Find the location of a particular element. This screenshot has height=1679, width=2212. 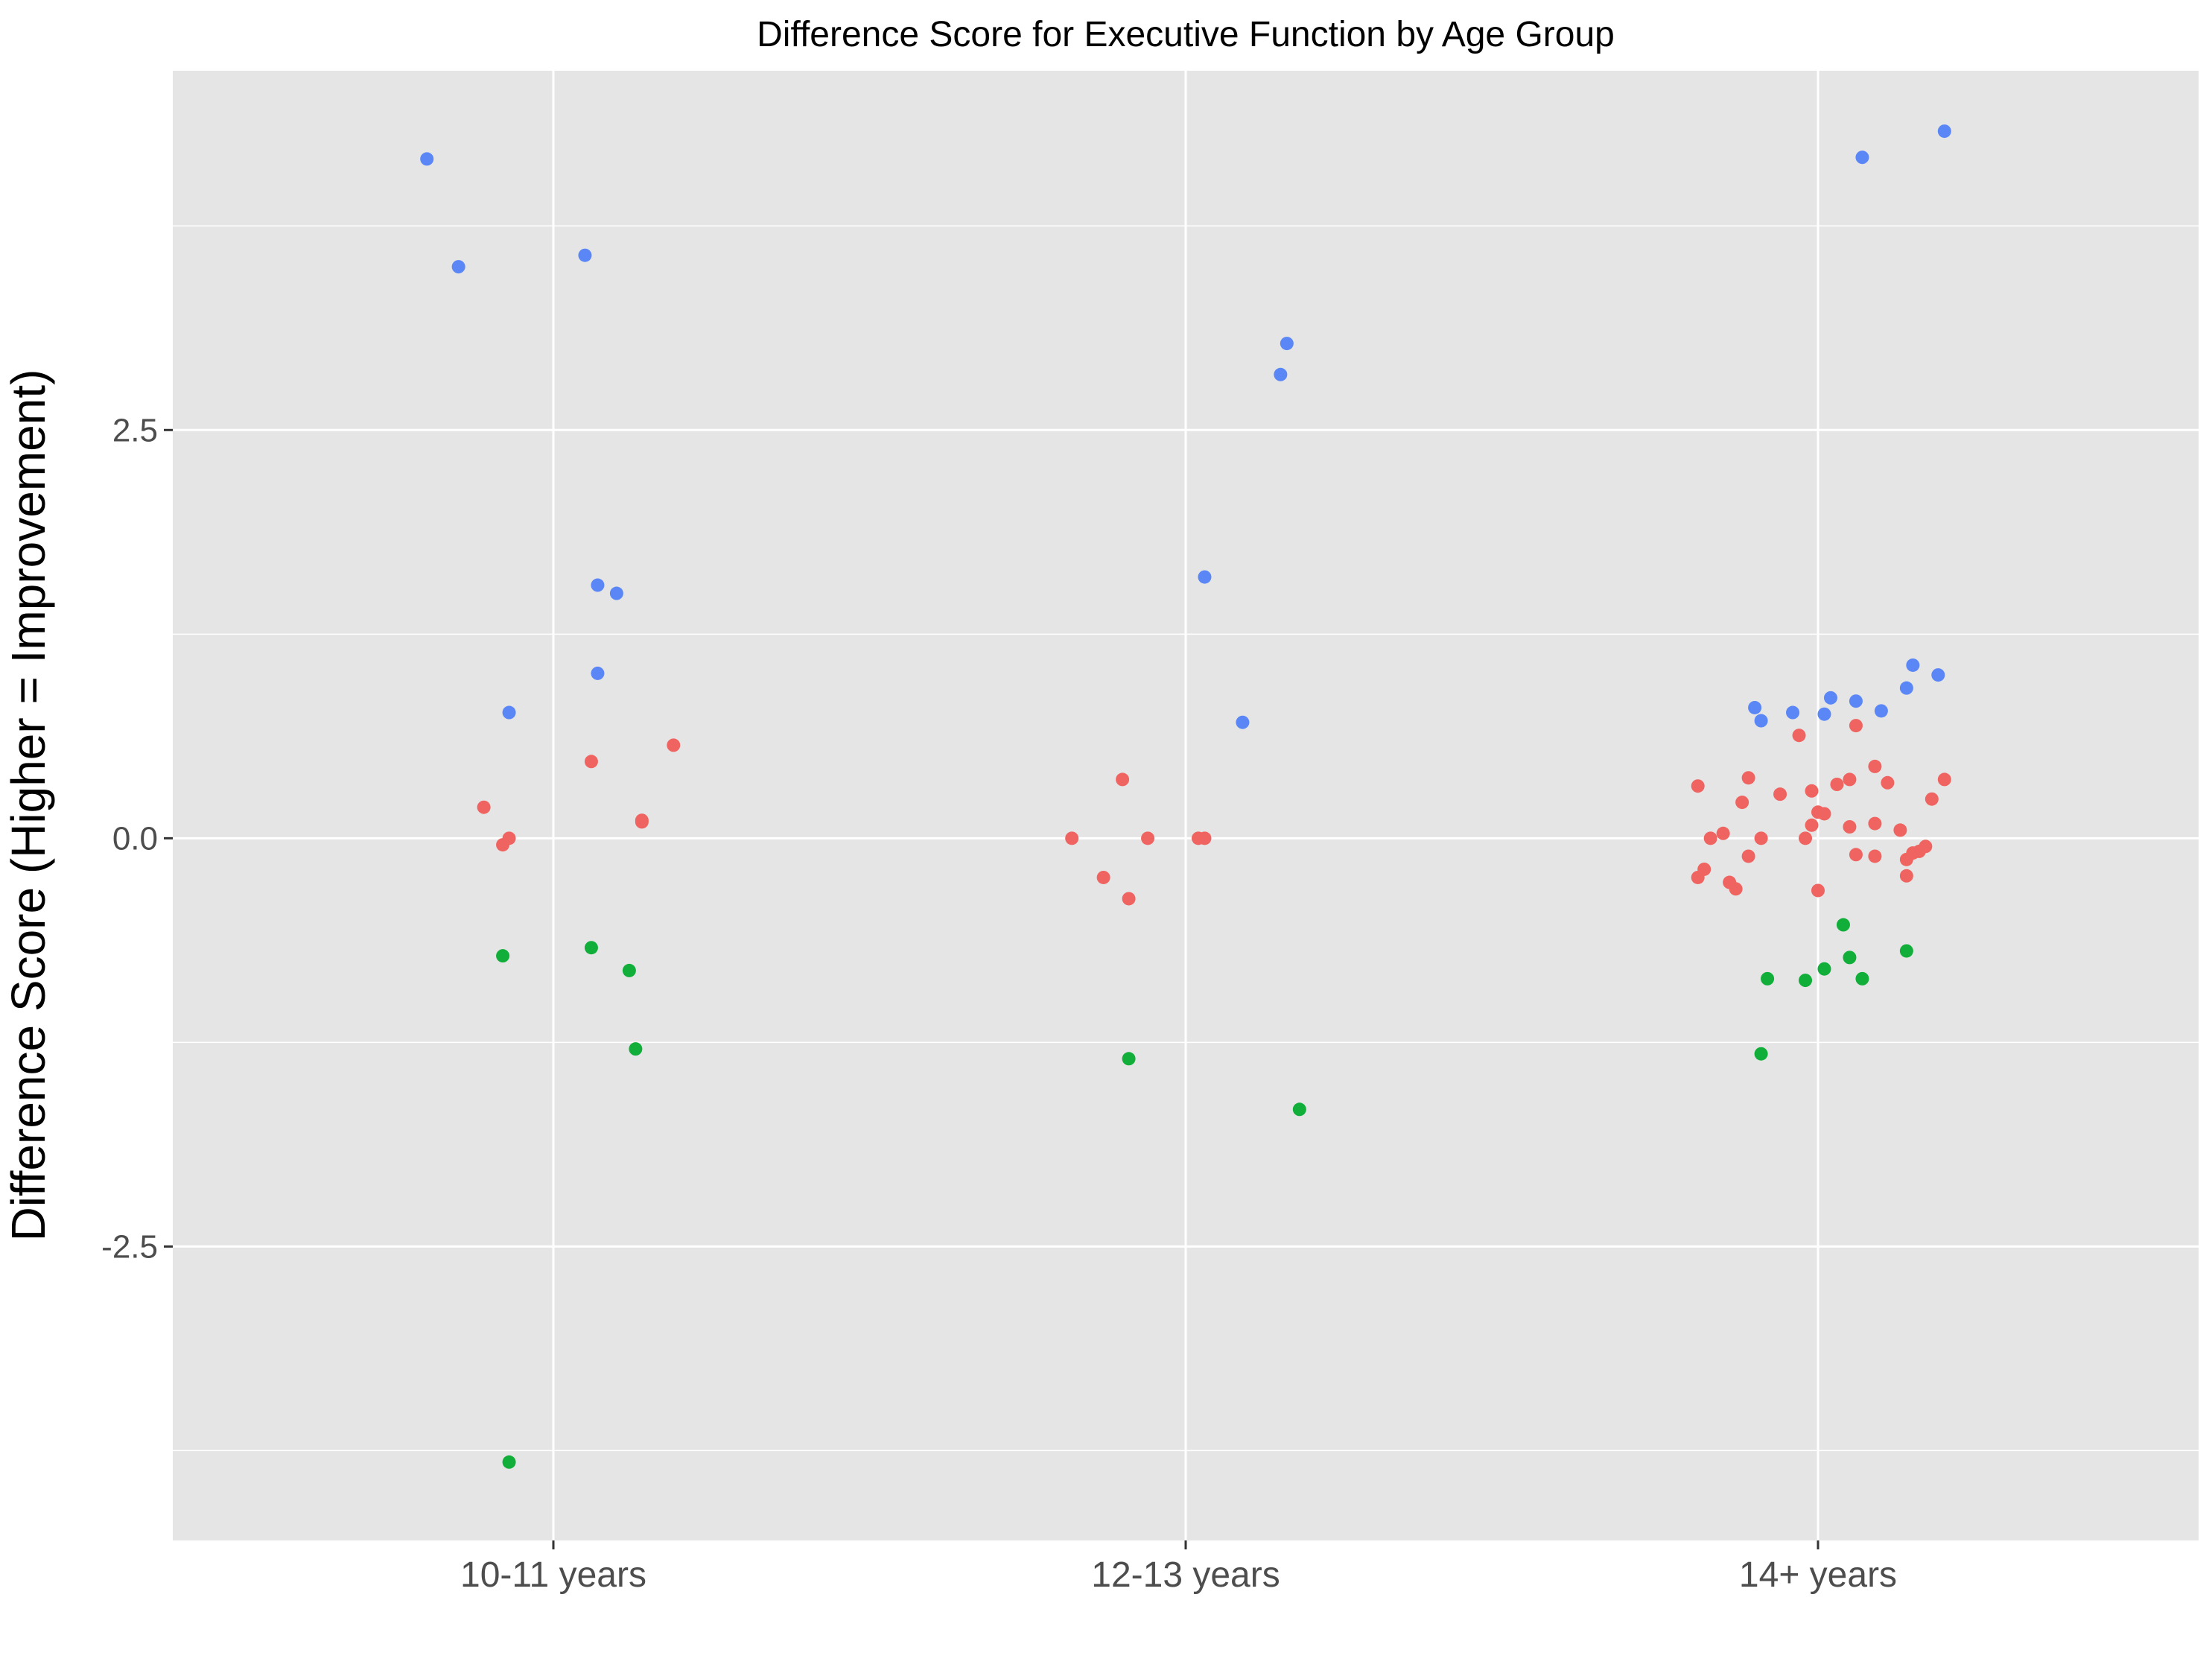

x-tick-label: 14+ years is located at coordinates (1818, 1575).